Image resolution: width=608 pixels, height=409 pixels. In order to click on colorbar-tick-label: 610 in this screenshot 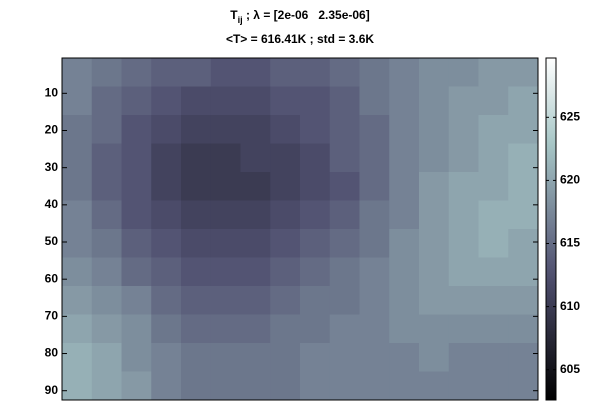, I will do `click(570, 306)`.